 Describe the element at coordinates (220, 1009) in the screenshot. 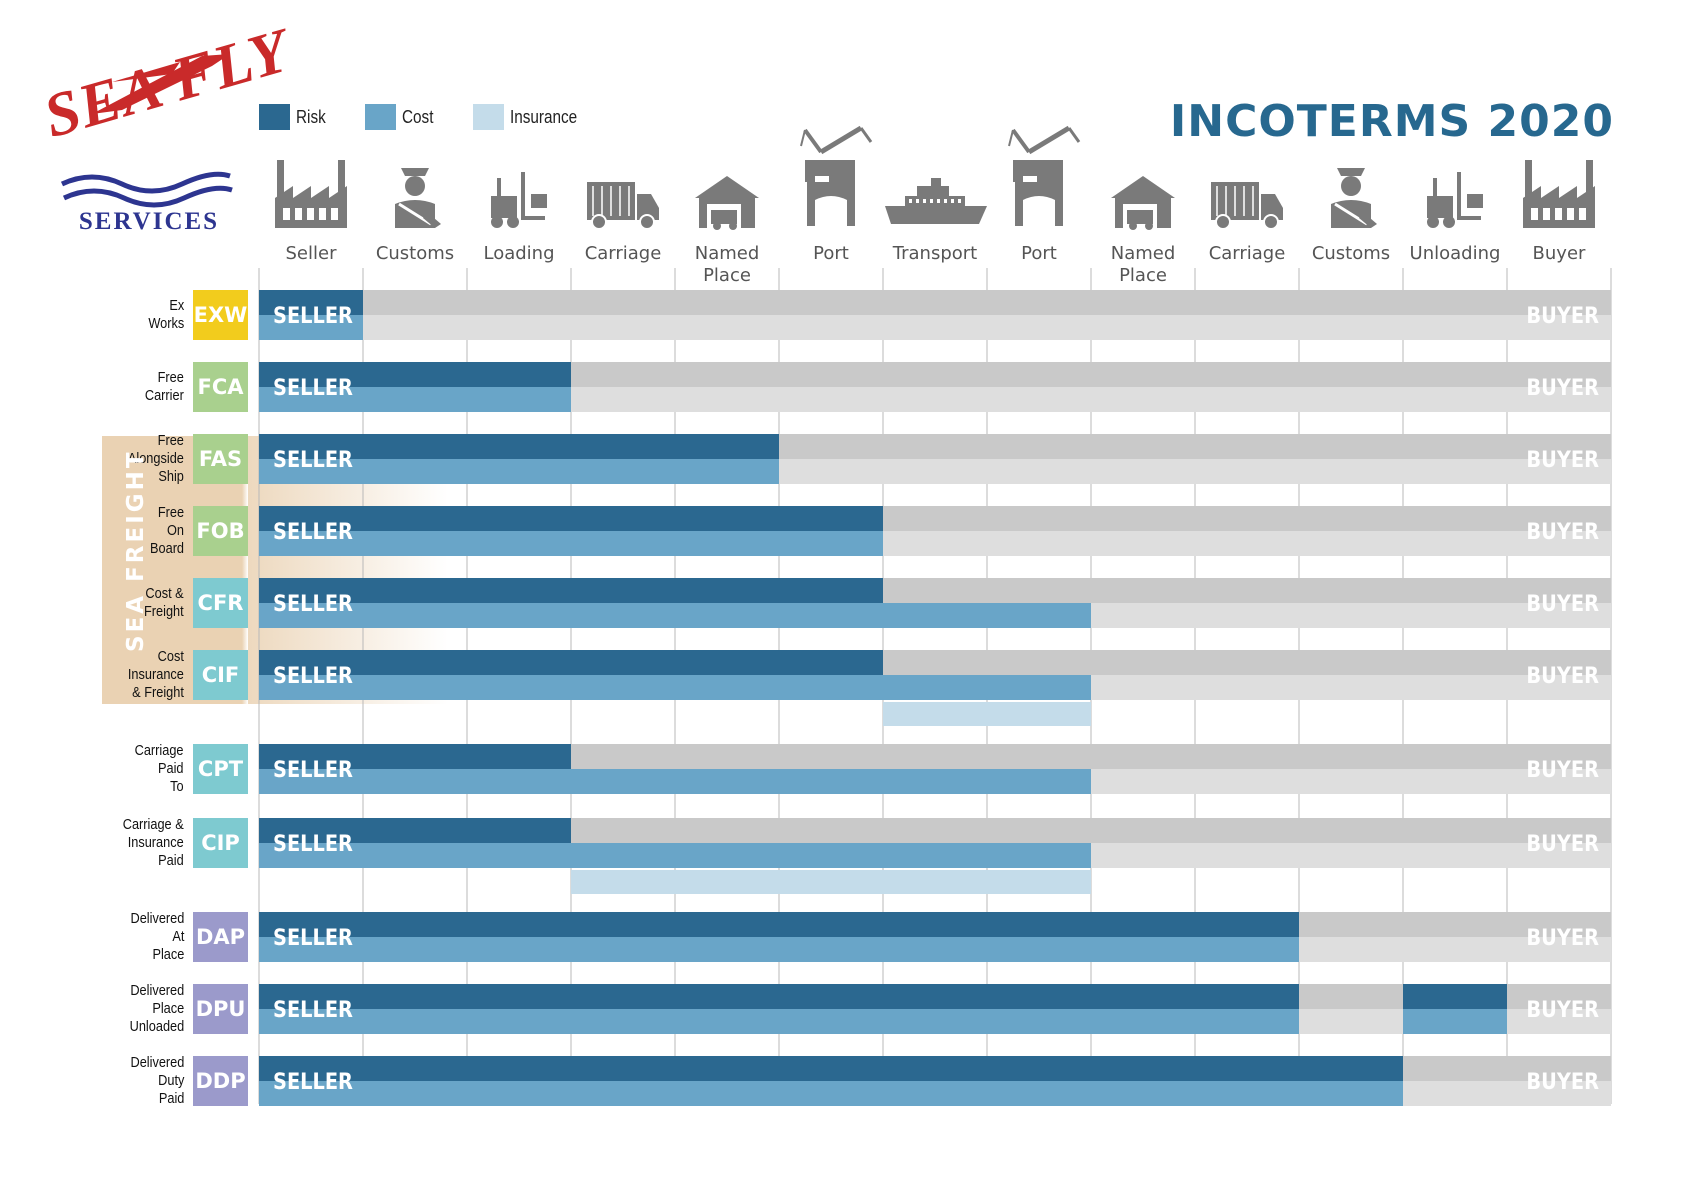

I see `term-badge-dpu: DPU` at that location.